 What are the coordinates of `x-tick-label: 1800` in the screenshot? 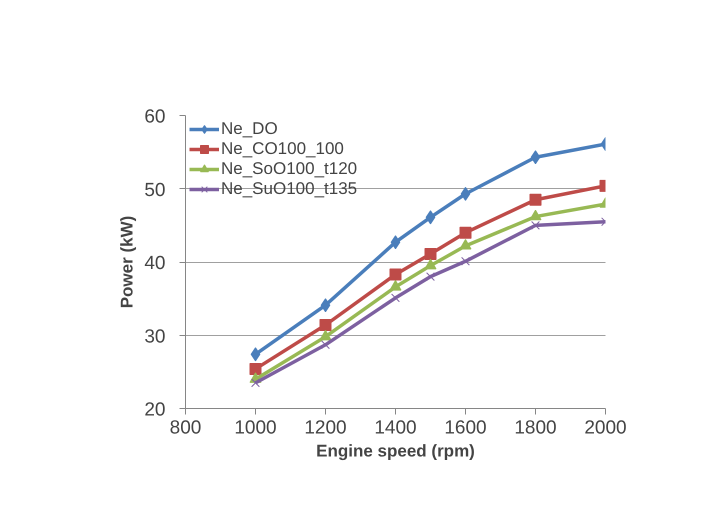 It's located at (535, 428).